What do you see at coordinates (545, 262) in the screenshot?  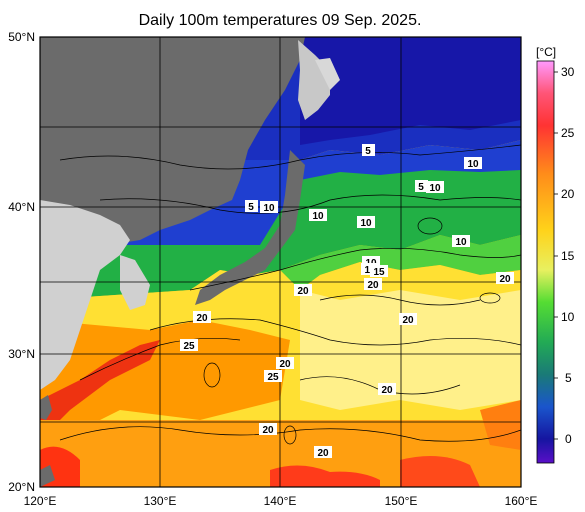 I see `colorbar-scale` at bounding box center [545, 262].